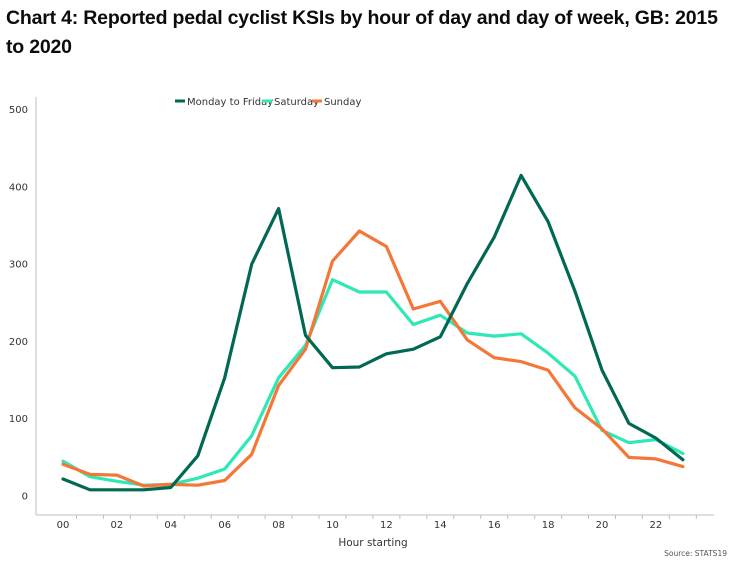  Describe the element at coordinates (230, 102) in the screenshot. I see `legend-label: Monday to Friday` at that location.